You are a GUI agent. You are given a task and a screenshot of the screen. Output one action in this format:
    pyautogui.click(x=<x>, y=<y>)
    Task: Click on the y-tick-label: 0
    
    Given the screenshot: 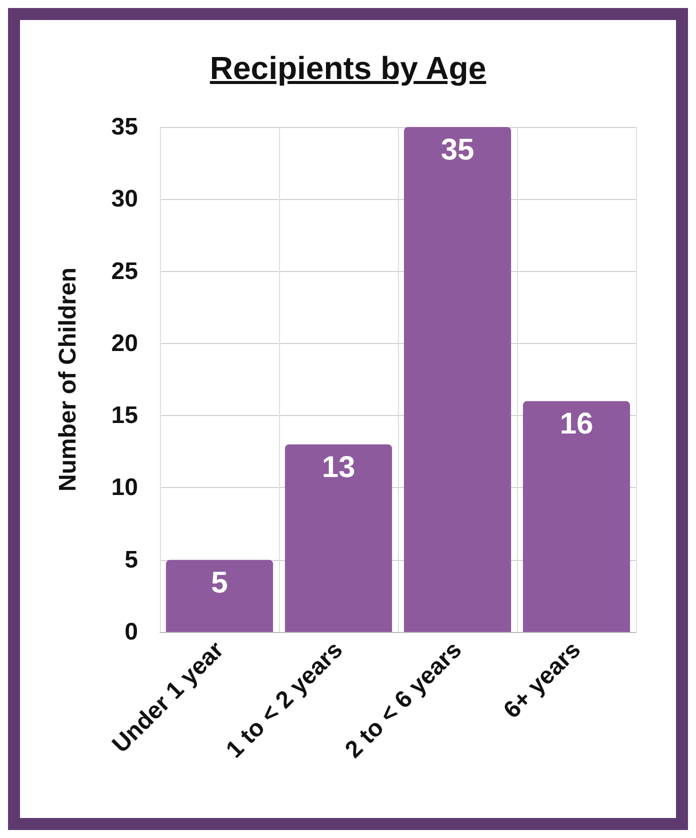 What is the action you would take?
    pyautogui.click(x=131, y=632)
    